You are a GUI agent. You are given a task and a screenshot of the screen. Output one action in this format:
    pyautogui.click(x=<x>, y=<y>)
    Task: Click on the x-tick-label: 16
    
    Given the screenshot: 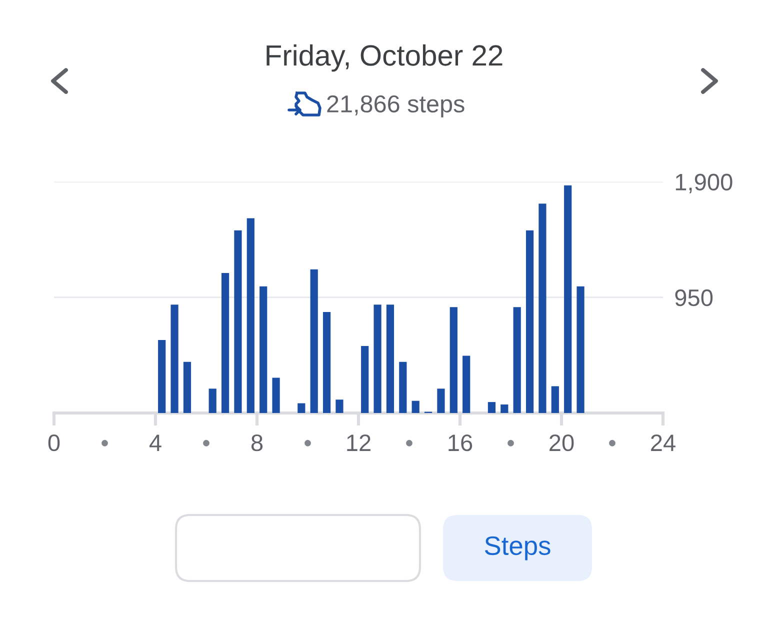 What is the action you would take?
    pyautogui.click(x=460, y=443)
    